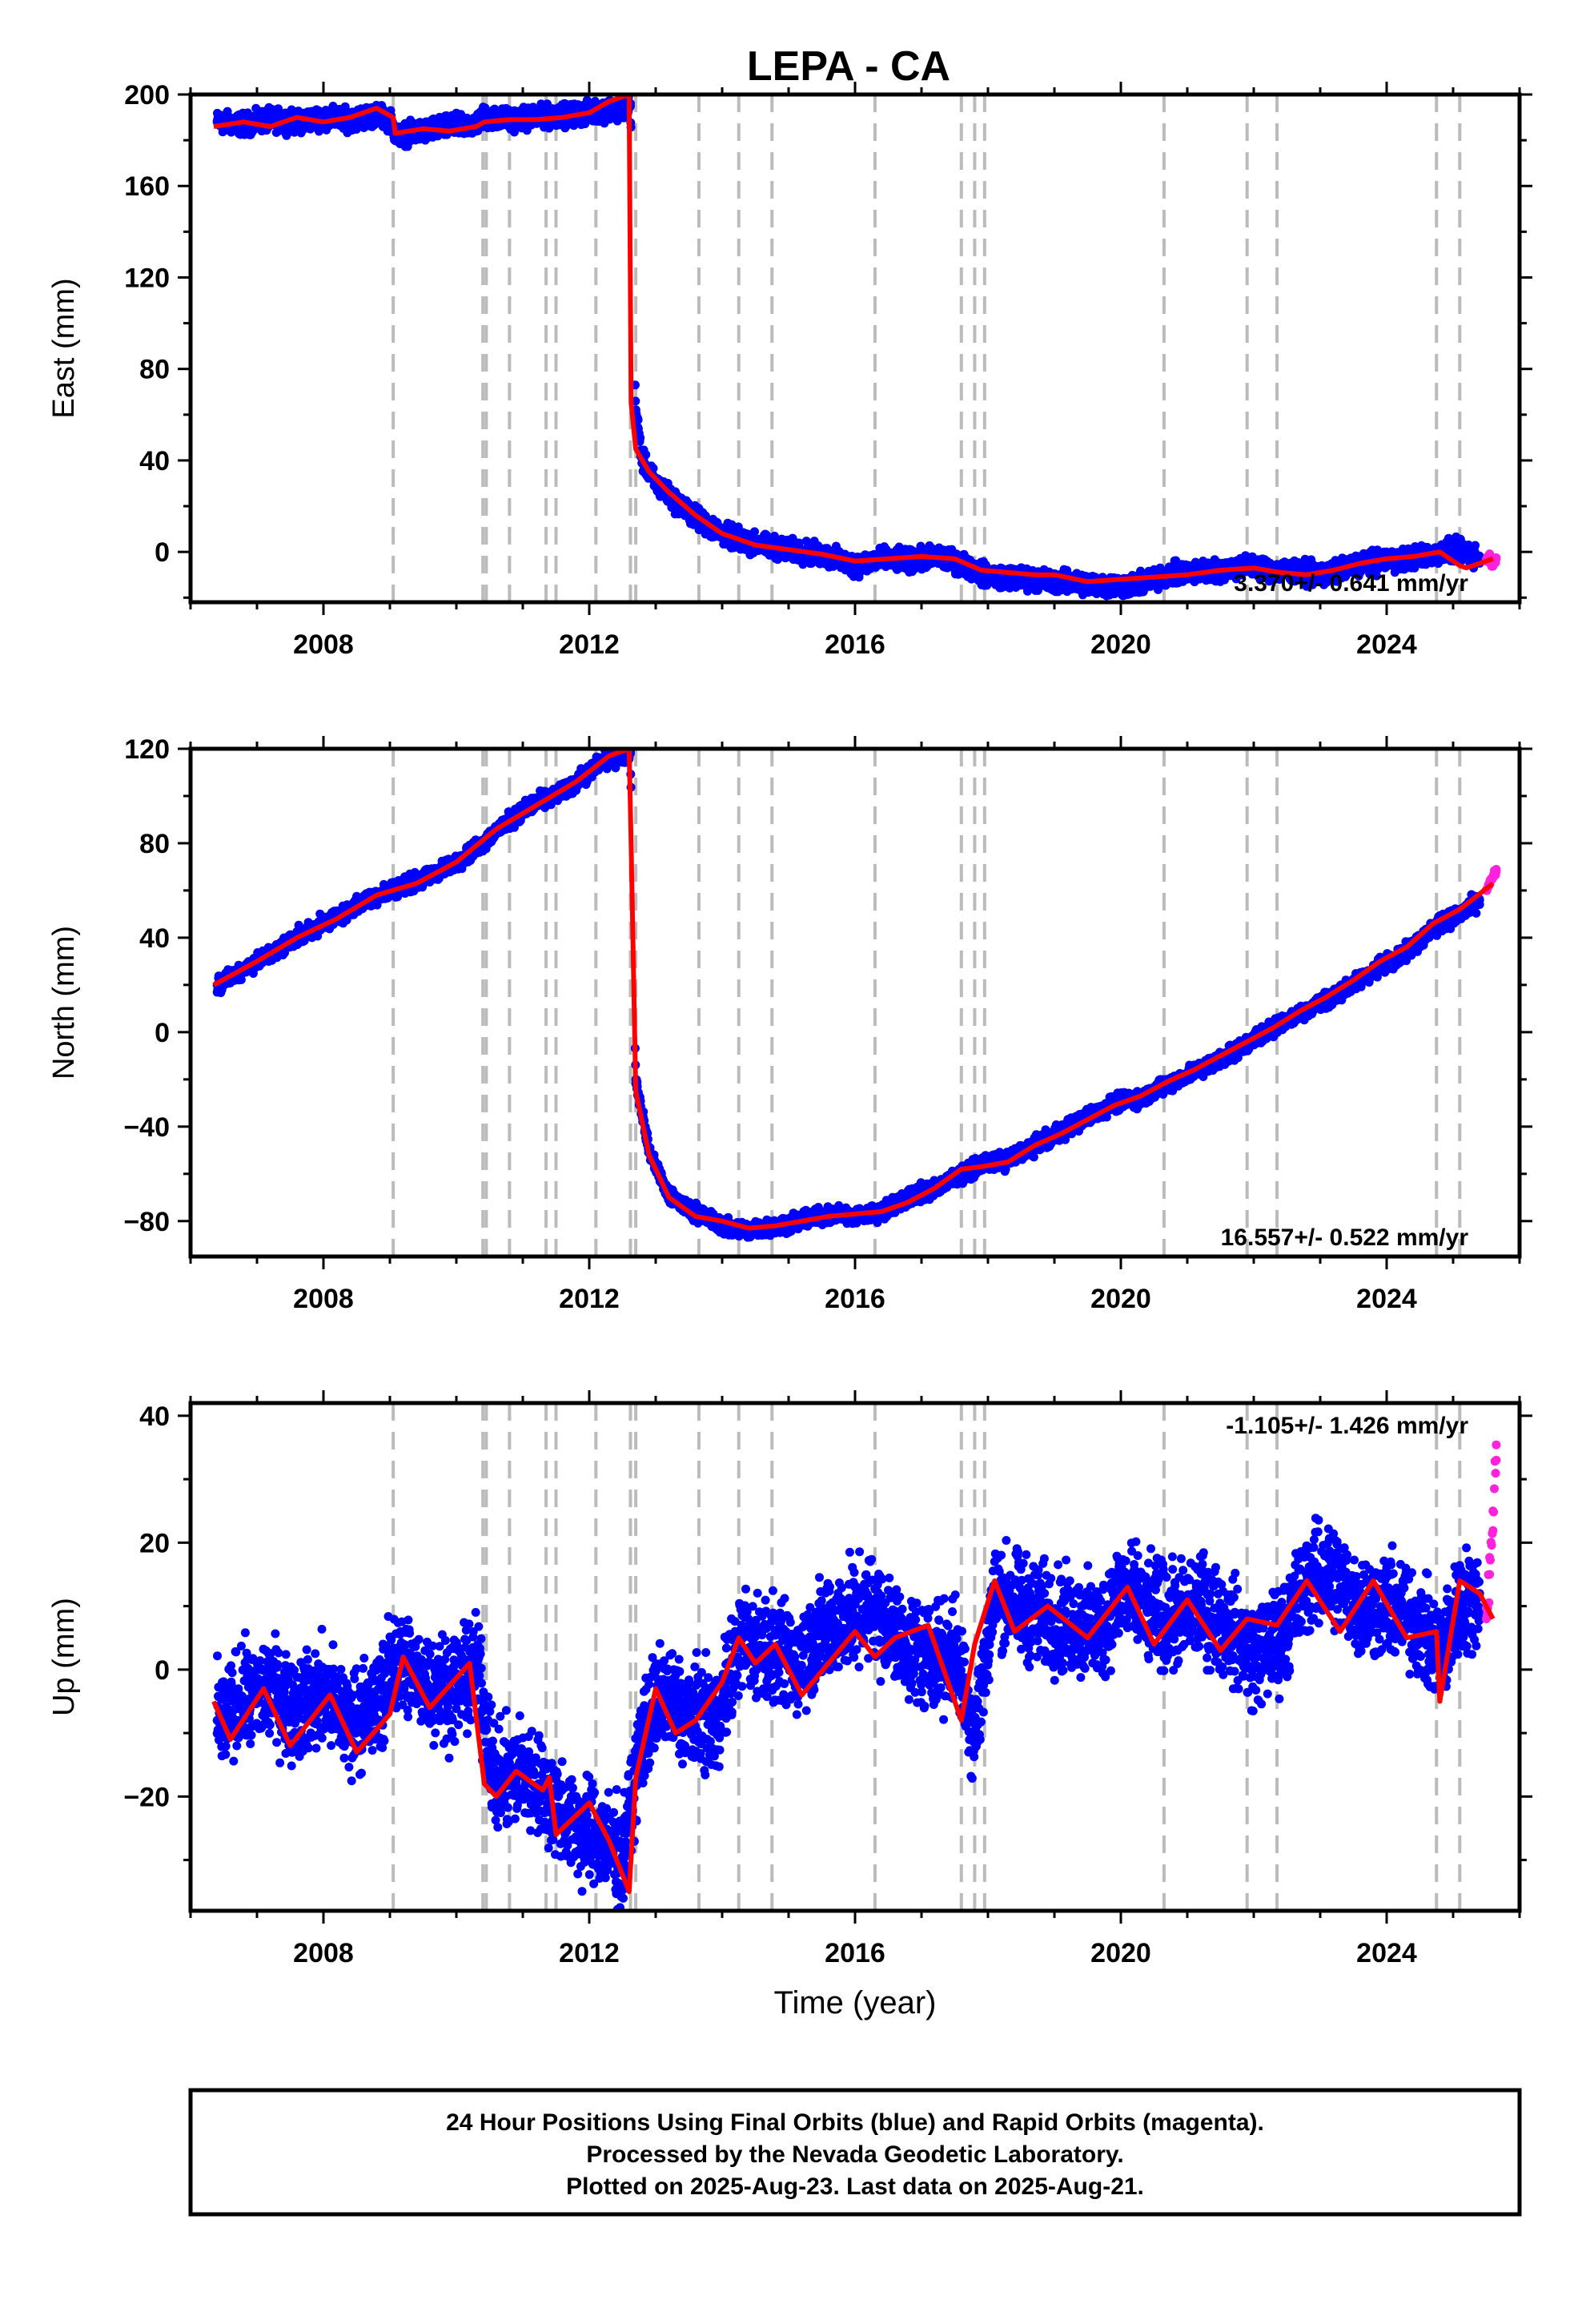  Describe the element at coordinates (154, 370) in the screenshot. I see `y-tick-label: 80` at that location.